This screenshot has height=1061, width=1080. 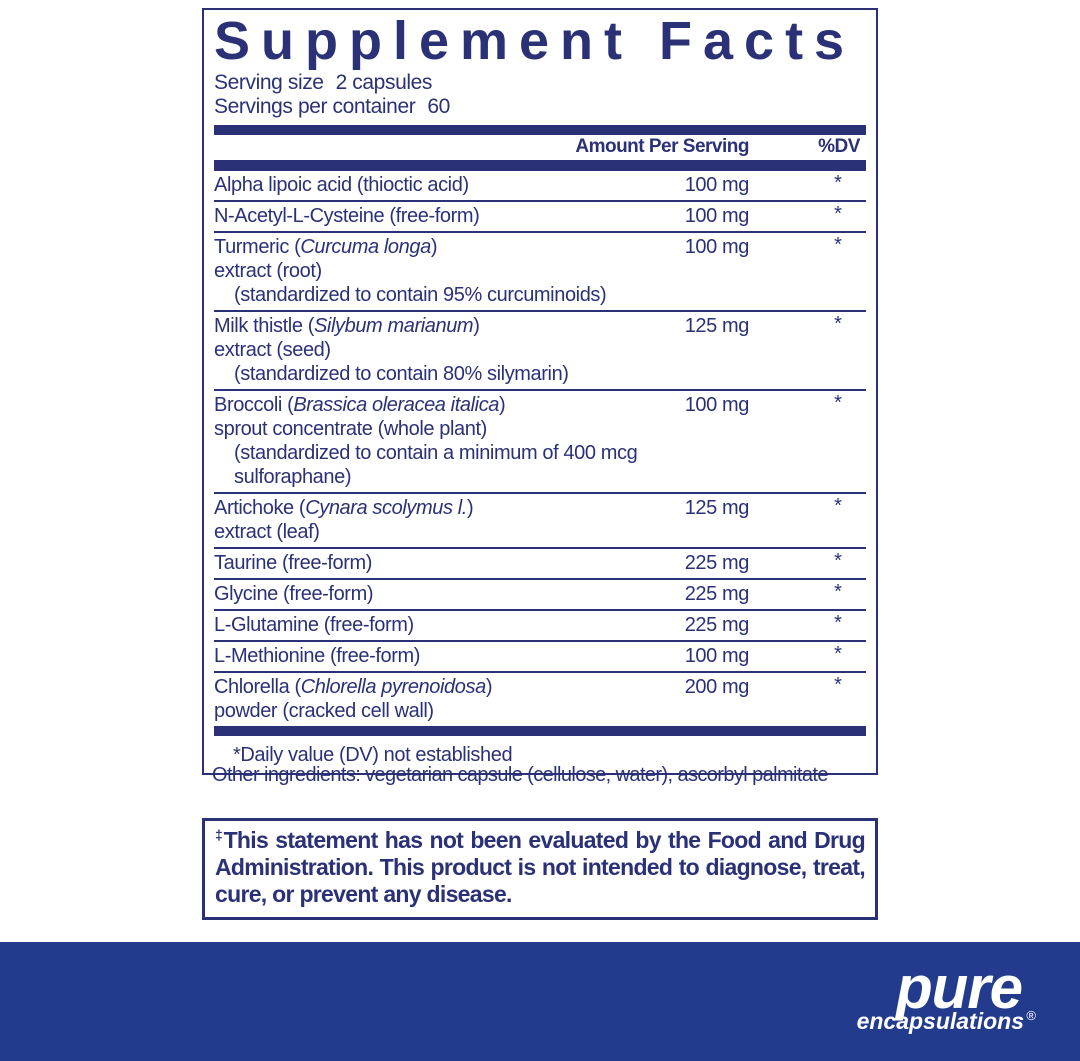 I want to click on pure-encapsulations-logo: pure ® encapsulations, so click(x=946, y=994).